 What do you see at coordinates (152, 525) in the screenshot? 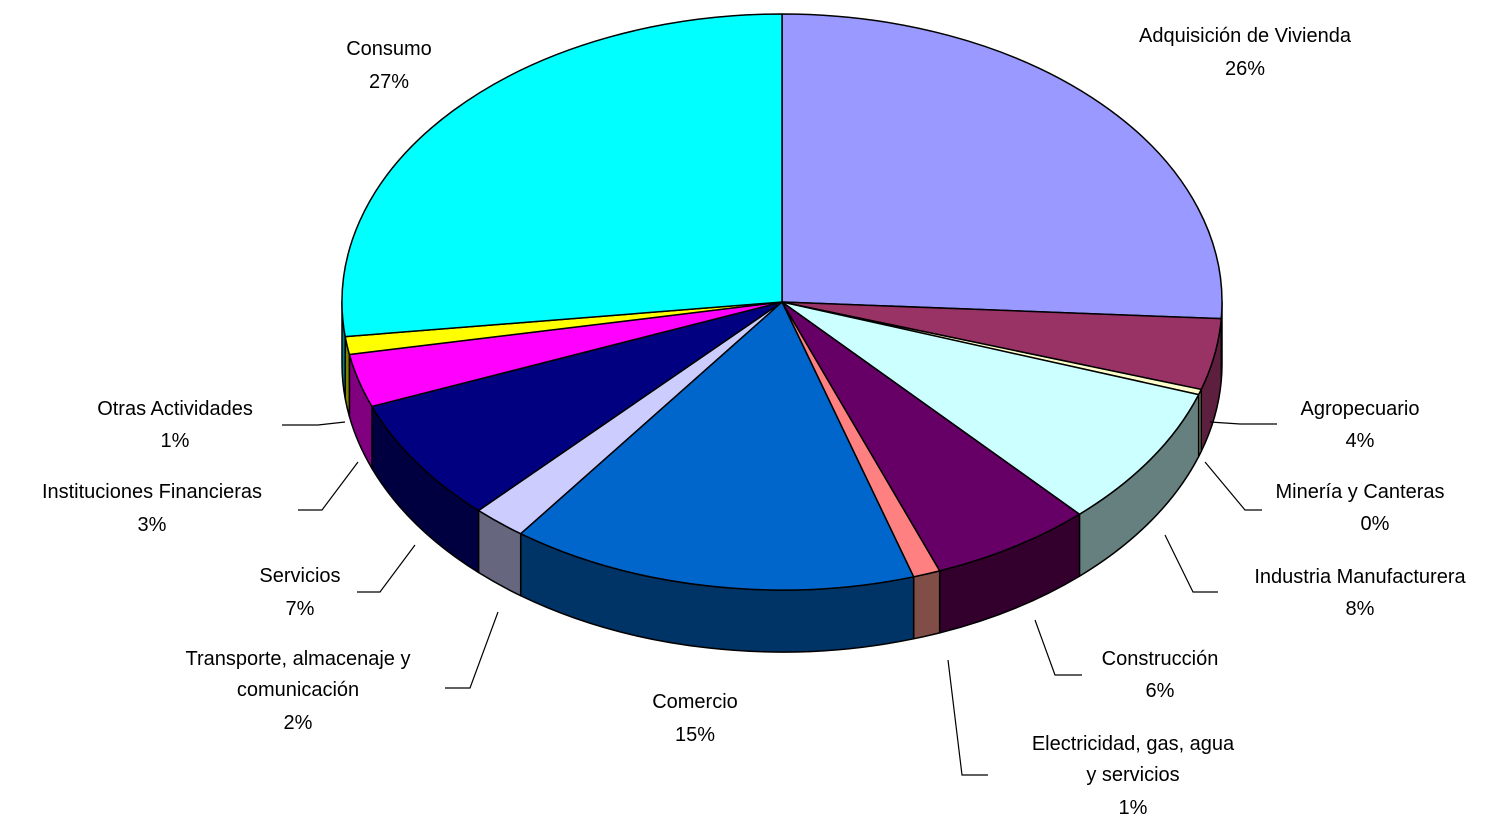
I see `percent-instituciones-financieras: 3%` at bounding box center [152, 525].